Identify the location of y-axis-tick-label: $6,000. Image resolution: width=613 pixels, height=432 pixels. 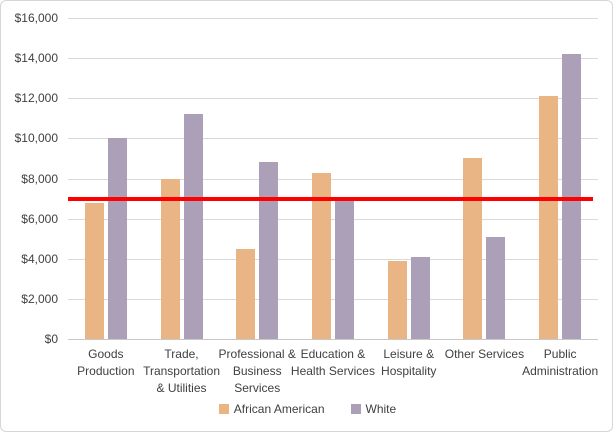
(39, 218).